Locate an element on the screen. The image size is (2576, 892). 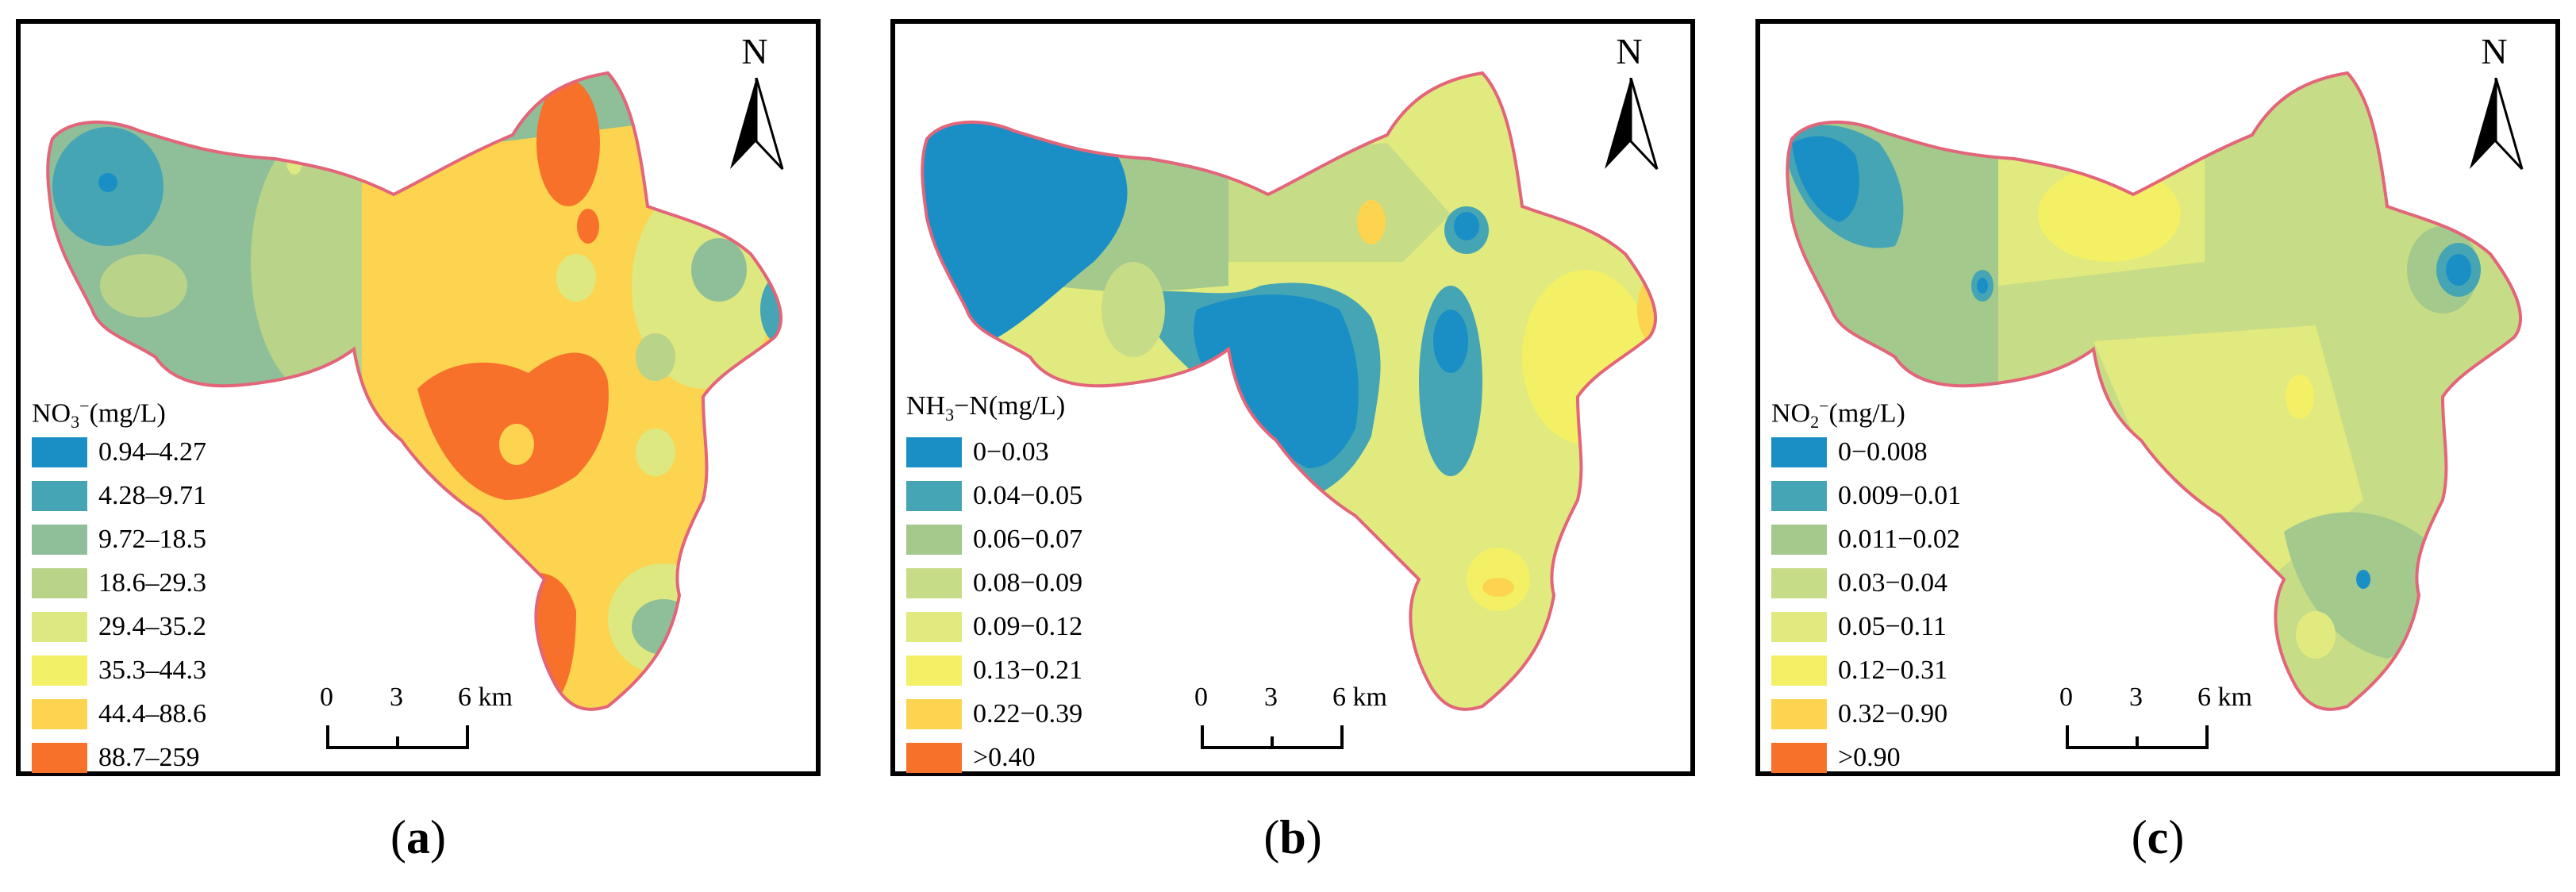
legend-item: 44.4–88.6 is located at coordinates (119, 714).